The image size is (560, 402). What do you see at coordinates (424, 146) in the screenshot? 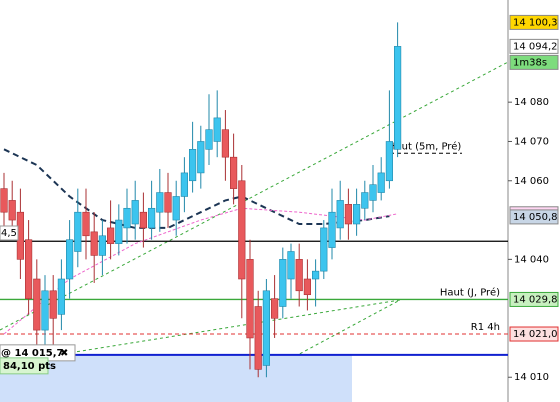
I see `level-label: Haut (5m, Pré)` at bounding box center [424, 146].